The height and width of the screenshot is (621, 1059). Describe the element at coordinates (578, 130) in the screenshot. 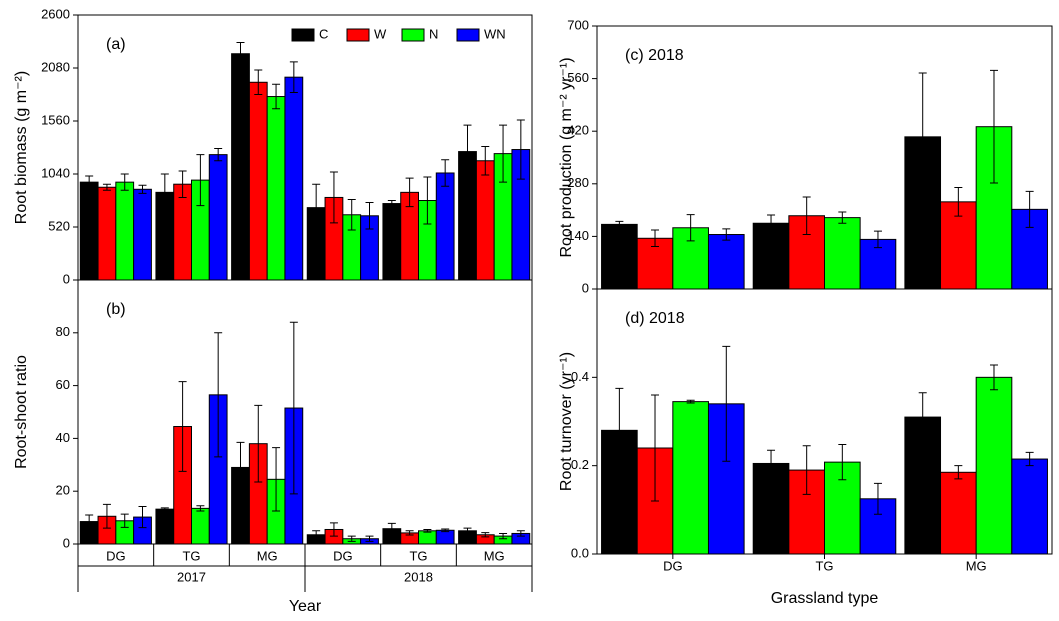

I see `y-tick-label: 420` at that location.